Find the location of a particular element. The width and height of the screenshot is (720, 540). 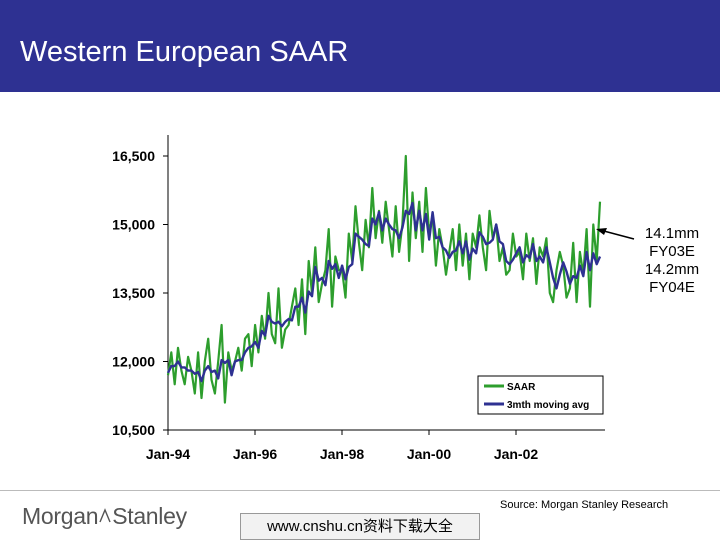

arrow-head is located at coordinates (601, 231).